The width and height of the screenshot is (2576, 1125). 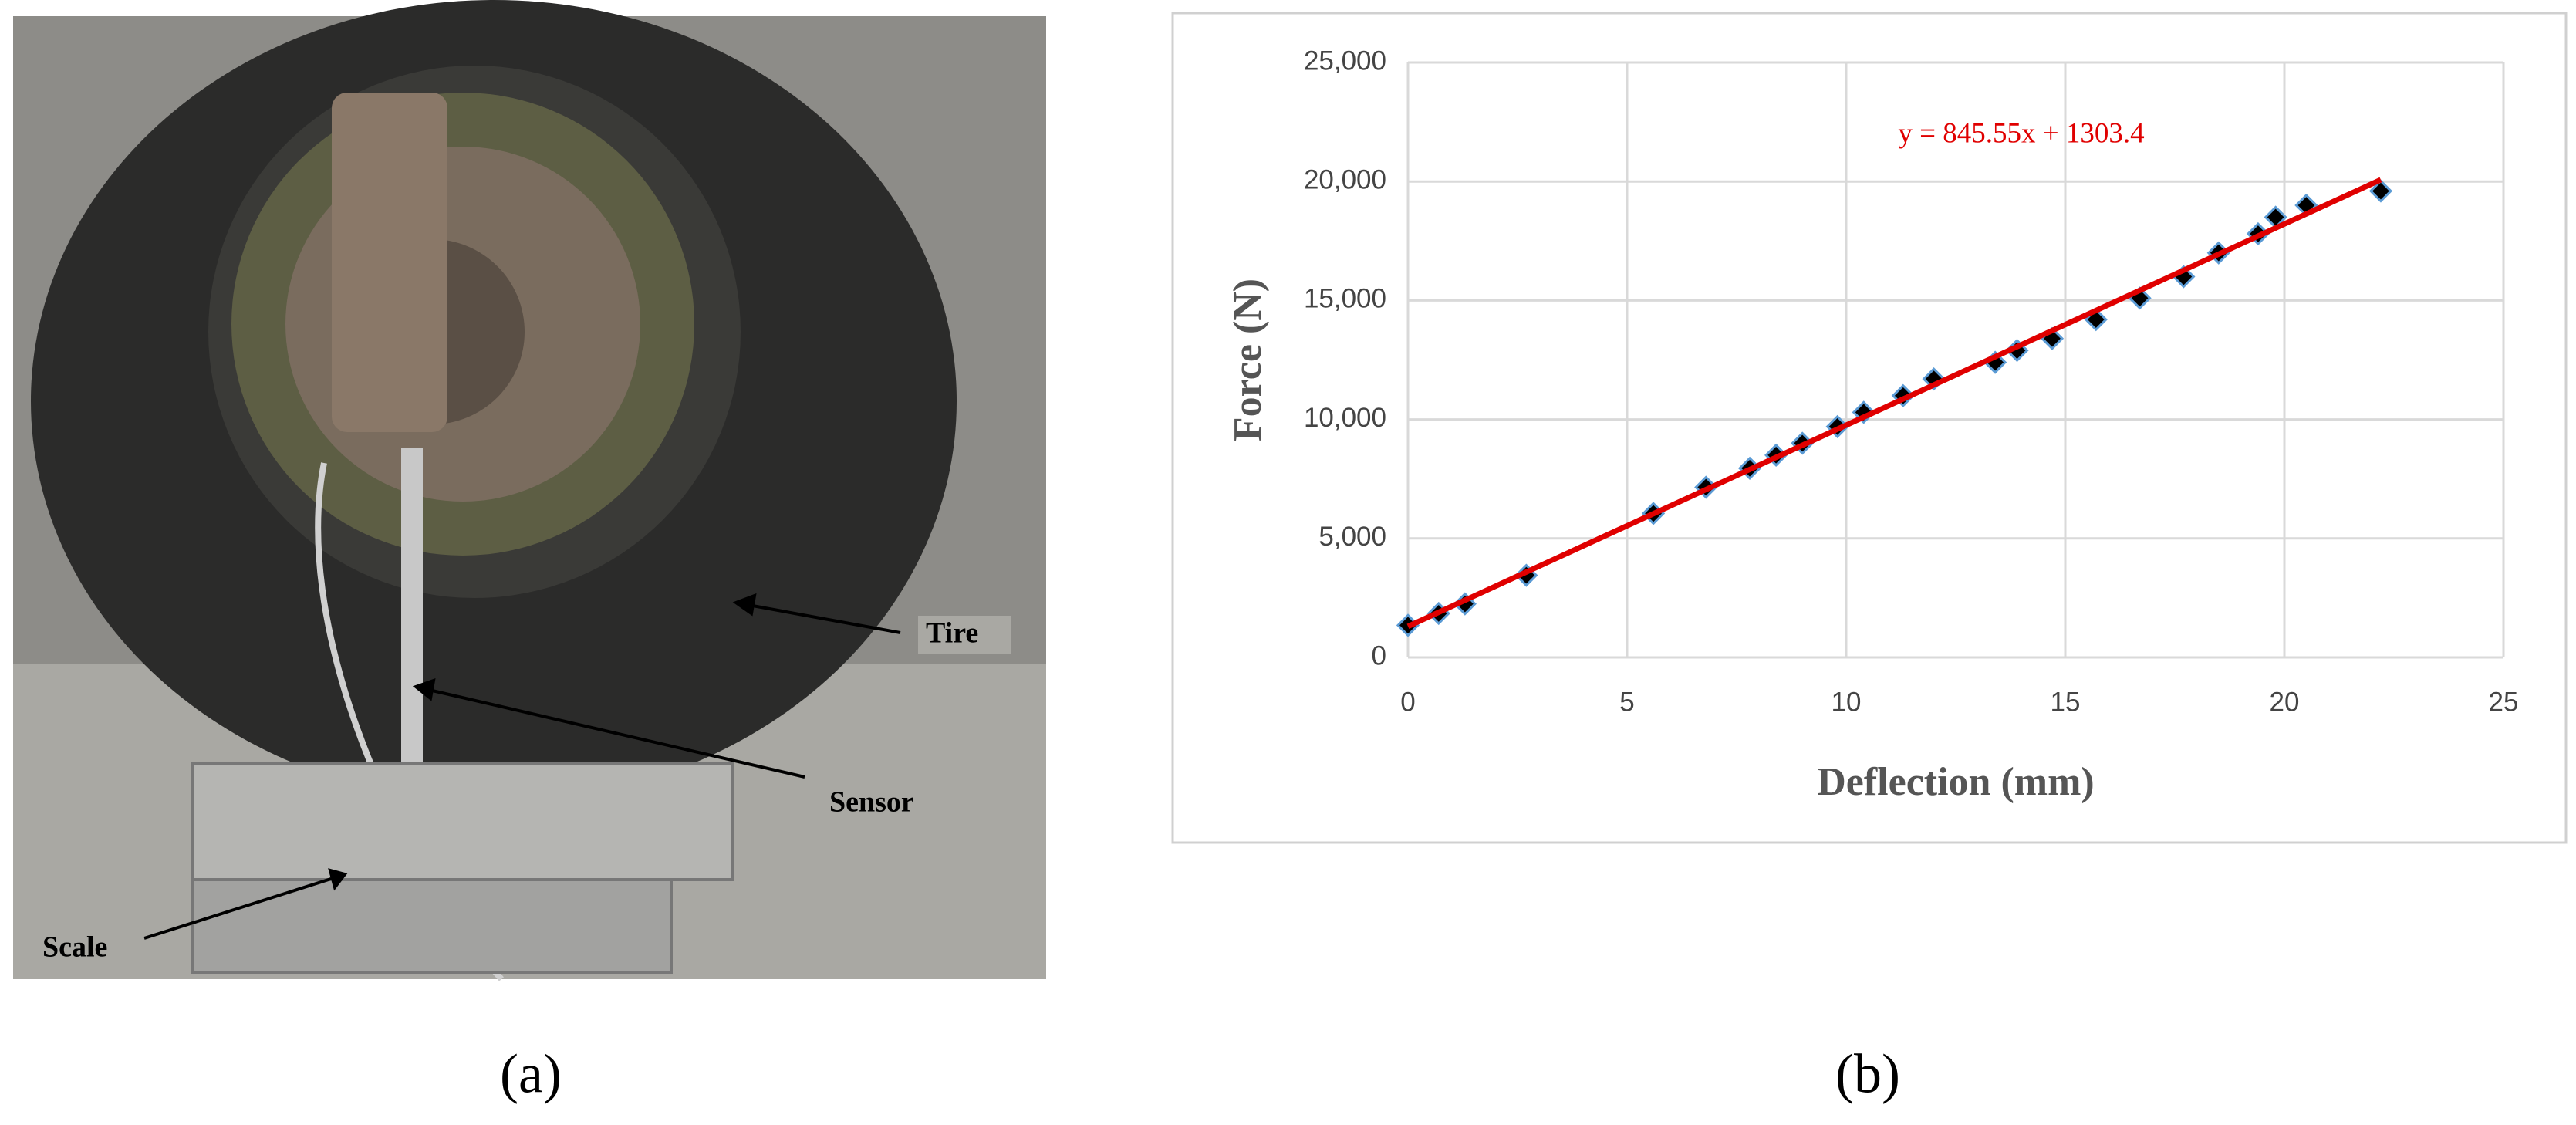 What do you see at coordinates (2066, 702) in the screenshot?
I see `x-tick-label: 15` at bounding box center [2066, 702].